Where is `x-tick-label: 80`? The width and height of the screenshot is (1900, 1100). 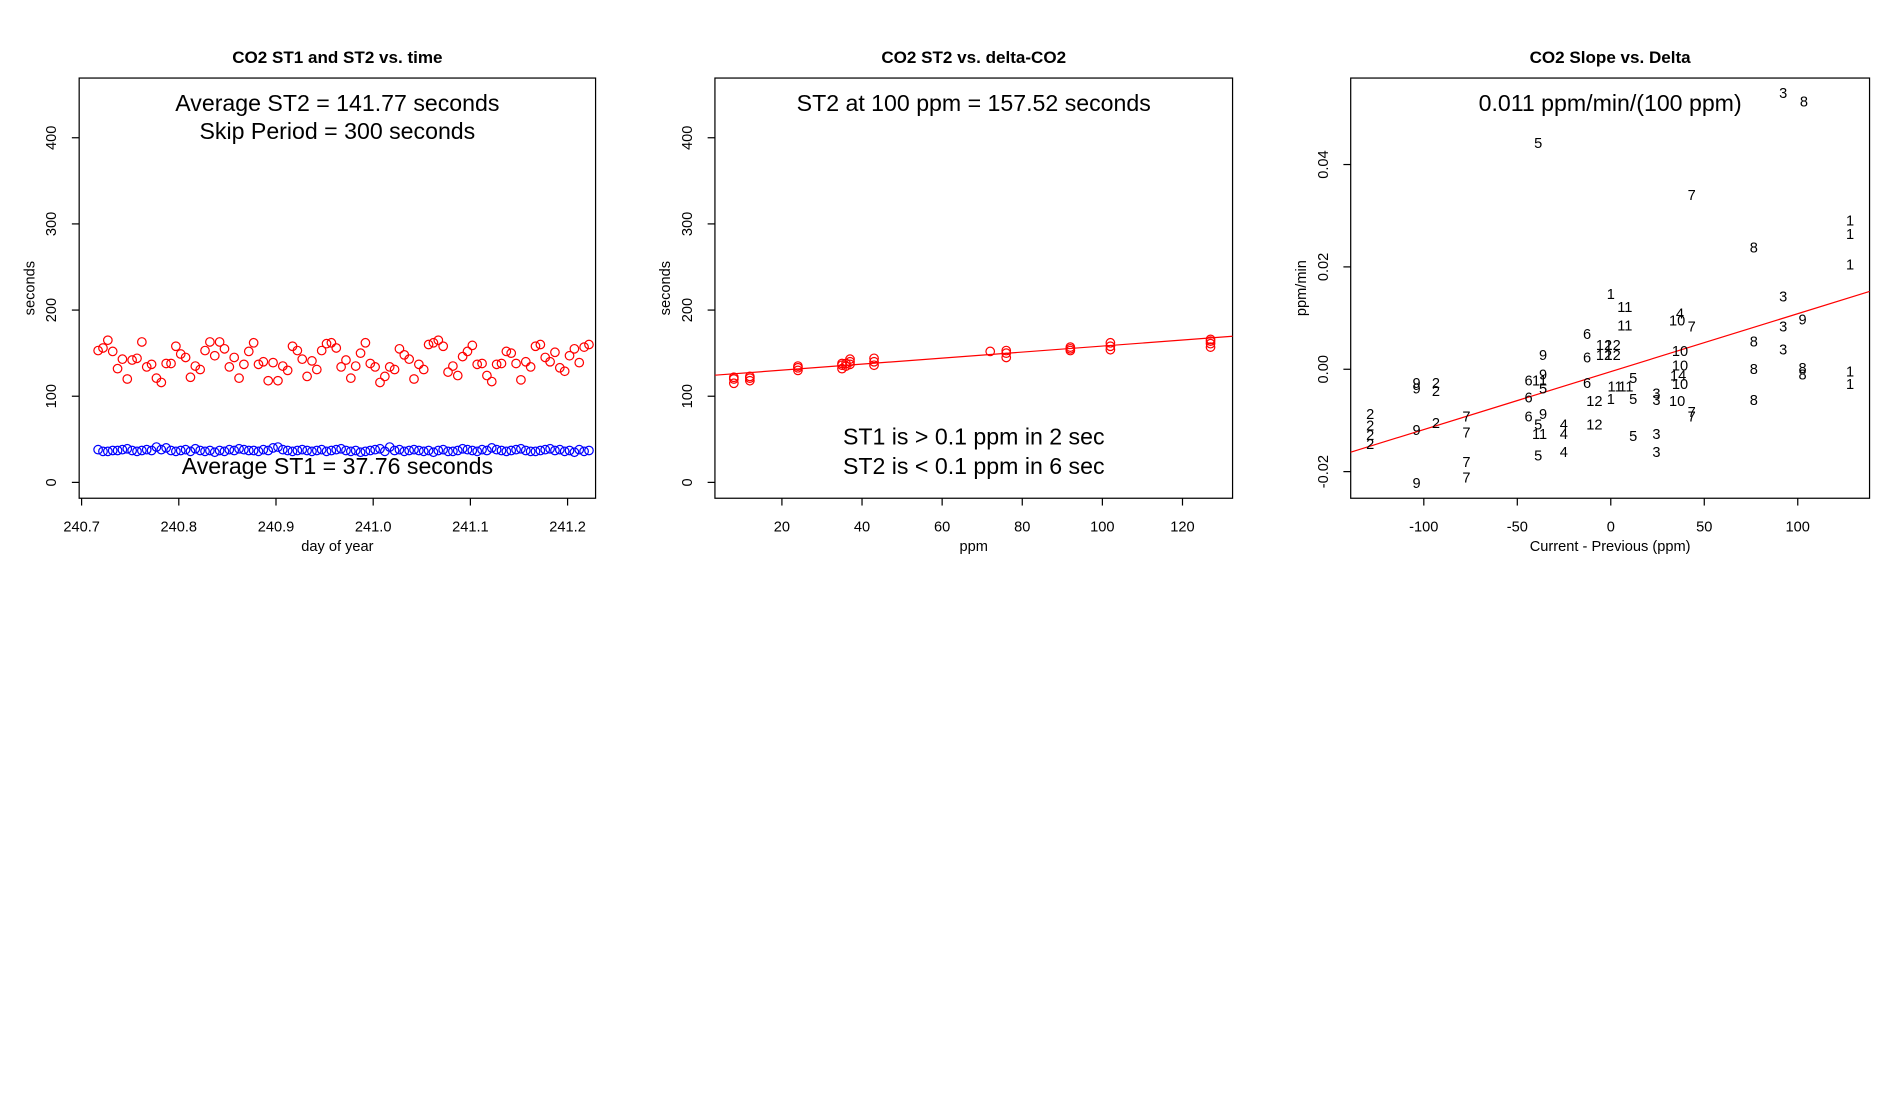
x-tick-label: 80 is located at coordinates (1022, 527).